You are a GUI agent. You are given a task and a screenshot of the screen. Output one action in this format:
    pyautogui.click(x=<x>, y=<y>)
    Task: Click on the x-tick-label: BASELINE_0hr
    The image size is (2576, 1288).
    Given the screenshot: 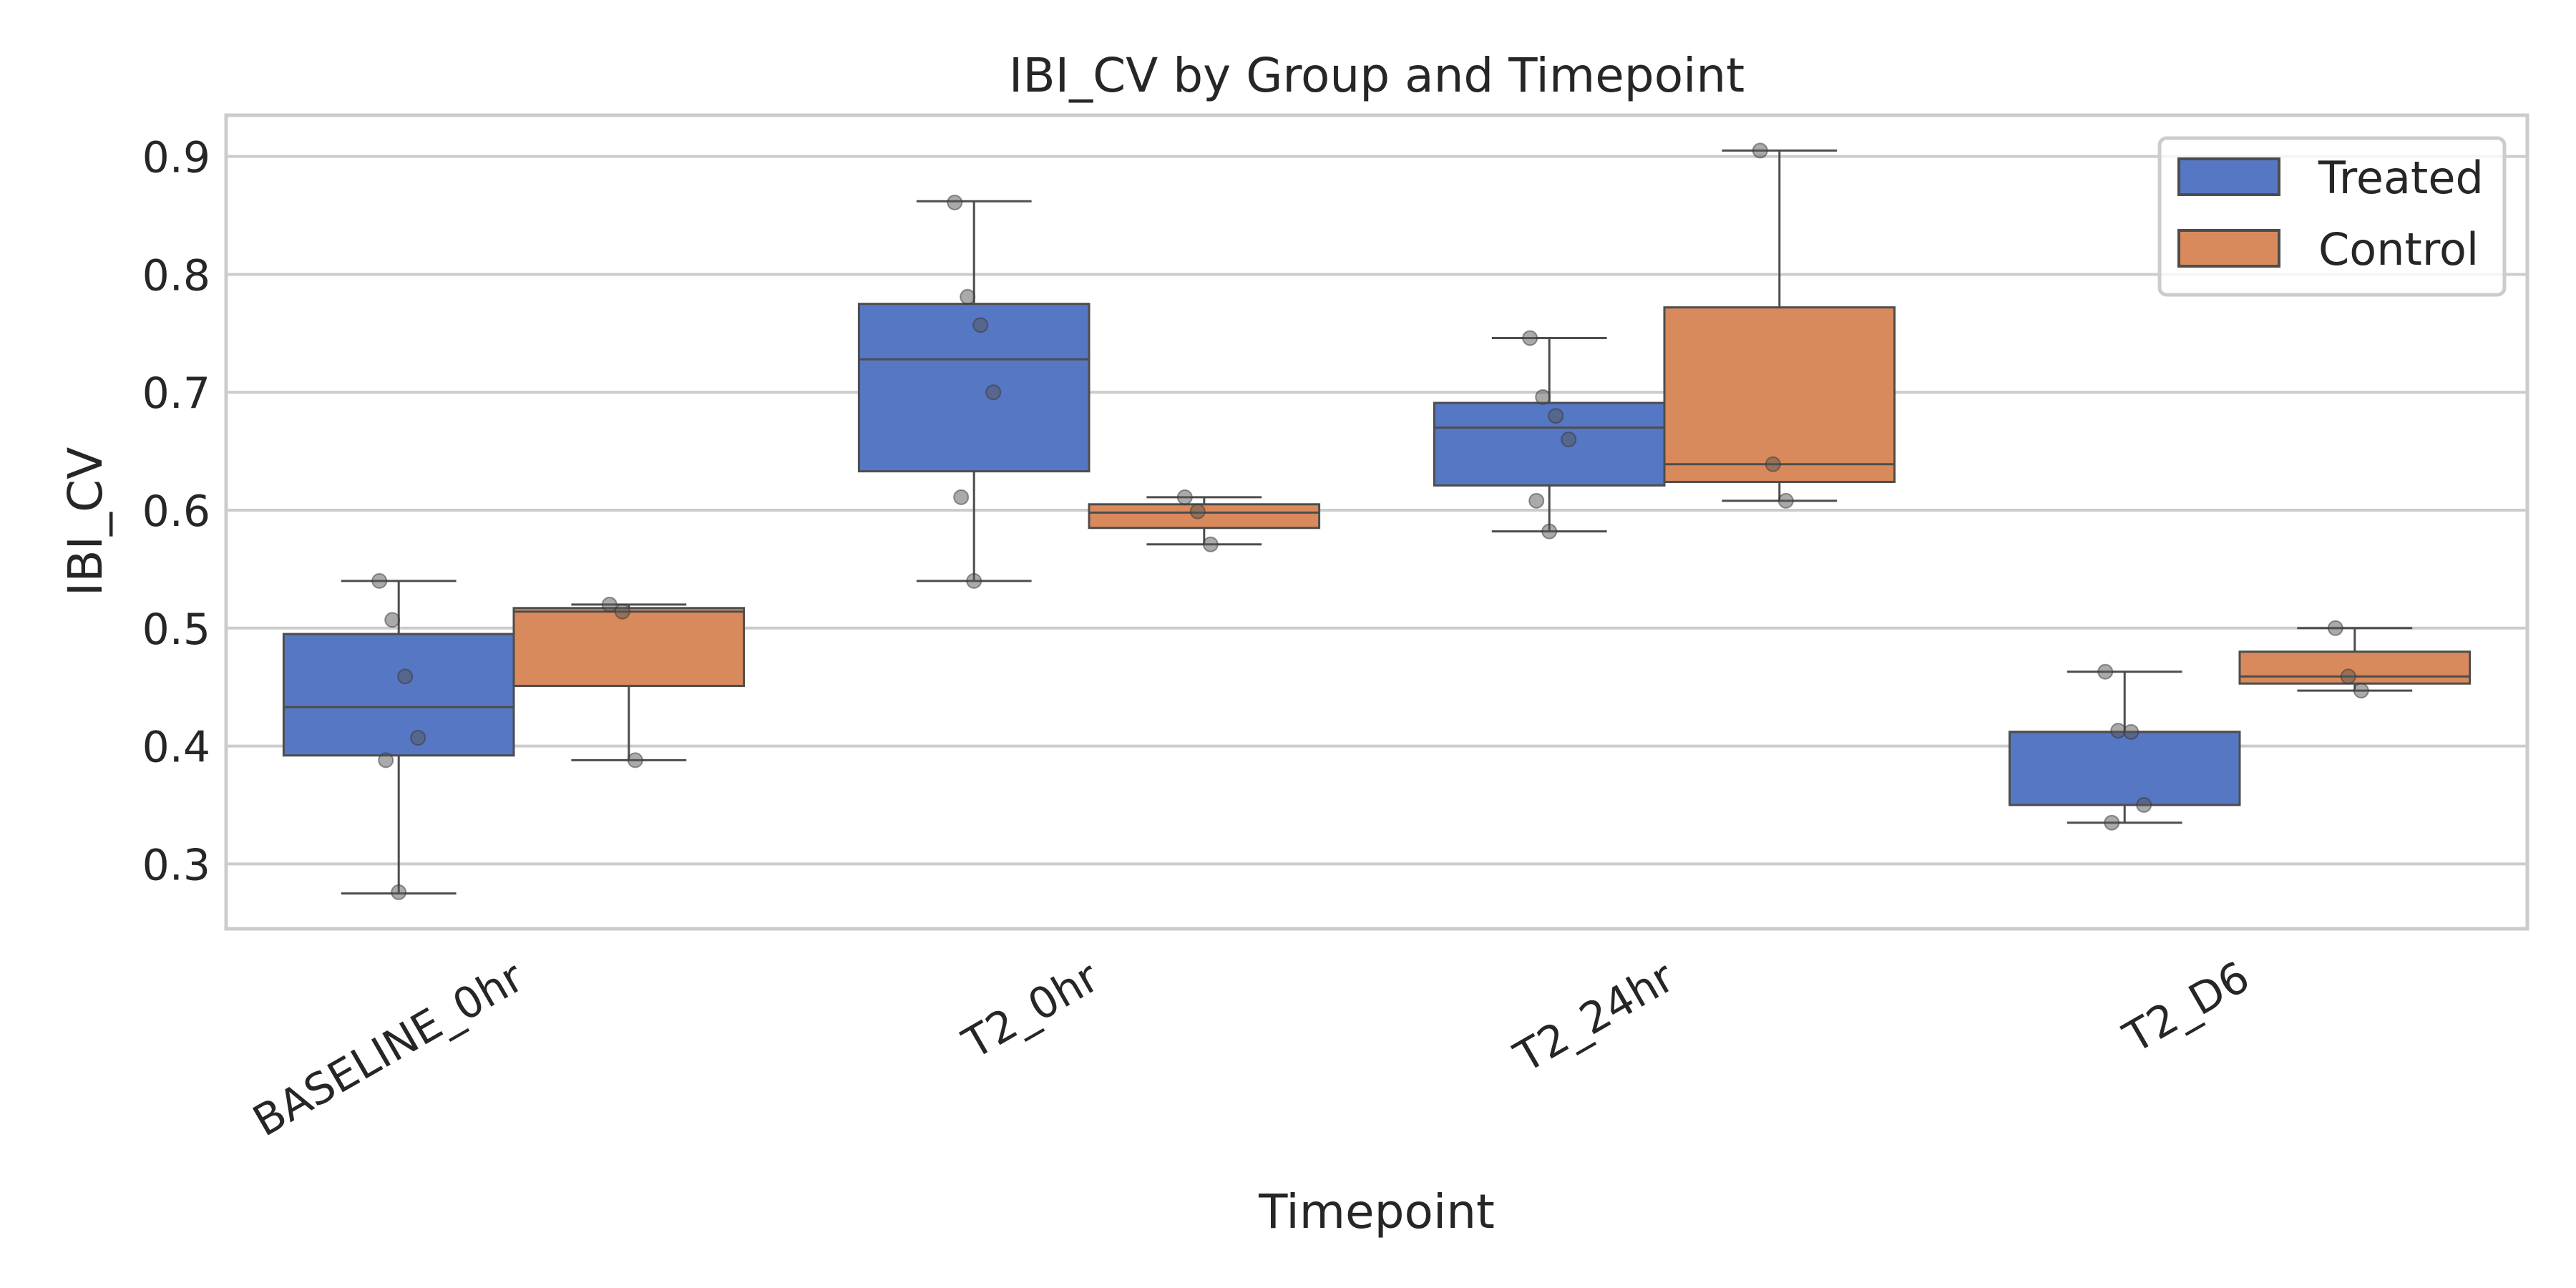 What is the action you would take?
    pyautogui.click(x=389, y=1049)
    